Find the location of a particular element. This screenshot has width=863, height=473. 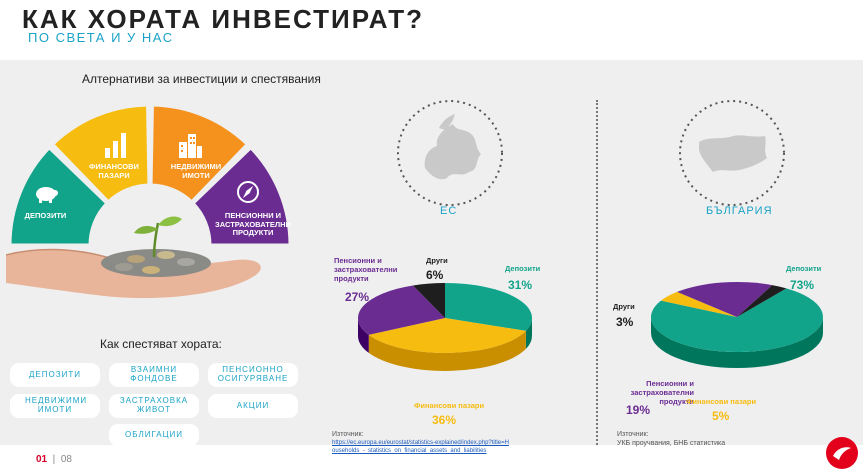

divider is located at coordinates (597, 272).